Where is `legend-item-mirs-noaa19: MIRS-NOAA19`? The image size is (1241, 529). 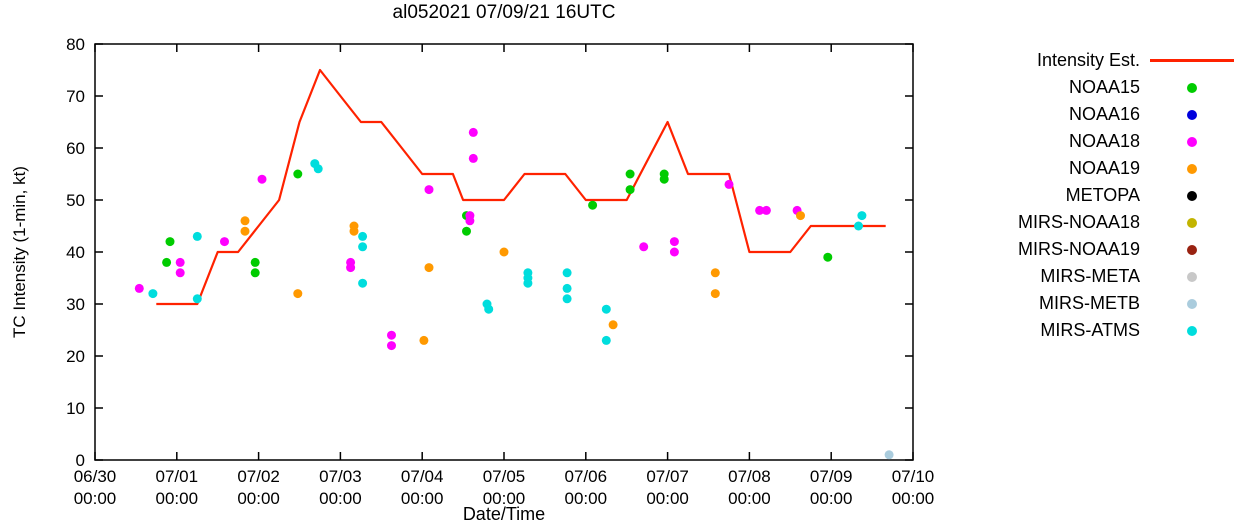
legend-item-mirs-noaa19: MIRS-NOAA19 is located at coordinates (1112, 249).